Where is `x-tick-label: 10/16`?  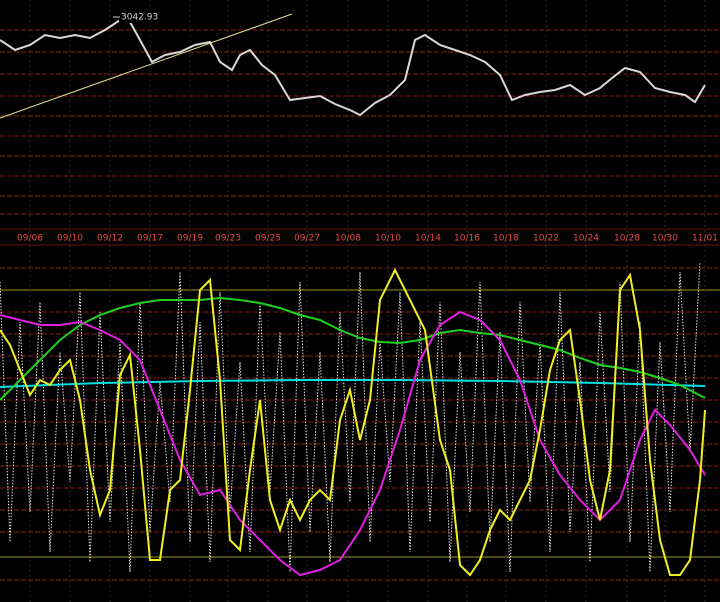 x-tick-label: 10/16 is located at coordinates (467, 239).